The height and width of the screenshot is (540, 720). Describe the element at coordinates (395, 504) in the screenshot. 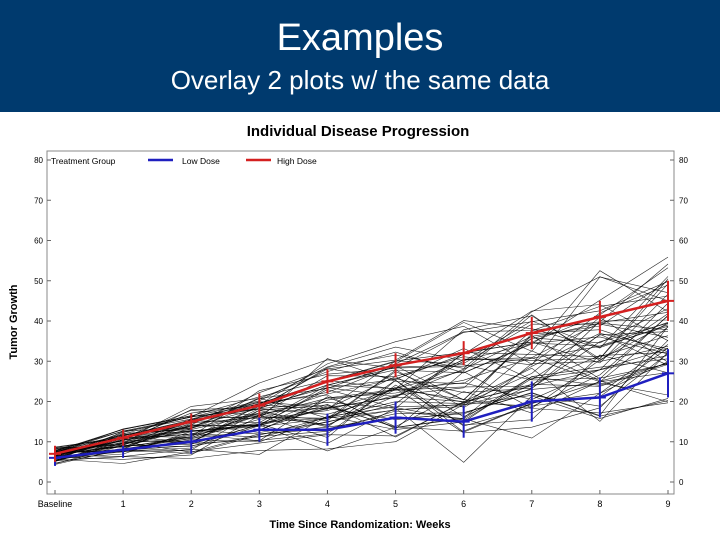

I see `x-tick-label: 5` at that location.